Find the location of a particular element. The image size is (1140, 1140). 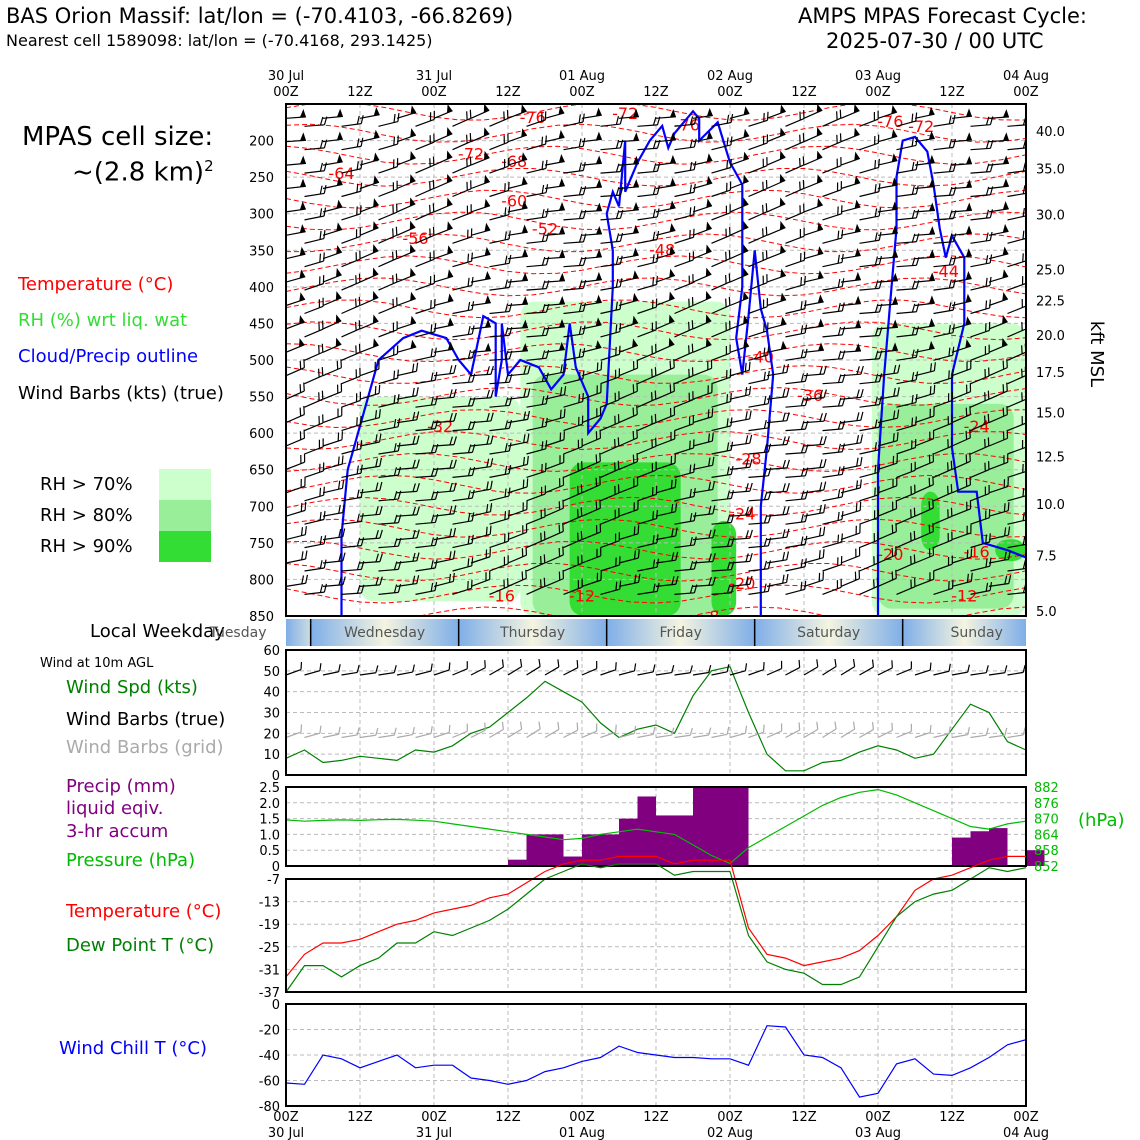

rh-region is located at coordinates (1010, 550).